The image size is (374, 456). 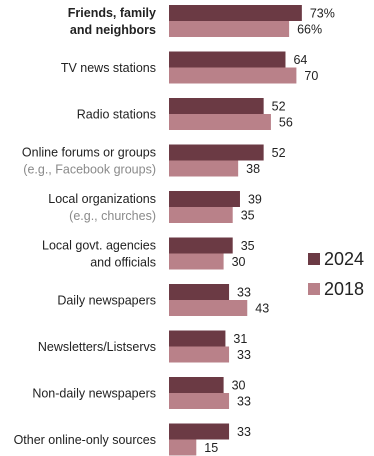 What do you see at coordinates (300, 60) in the screenshot?
I see `value-label: 64` at bounding box center [300, 60].